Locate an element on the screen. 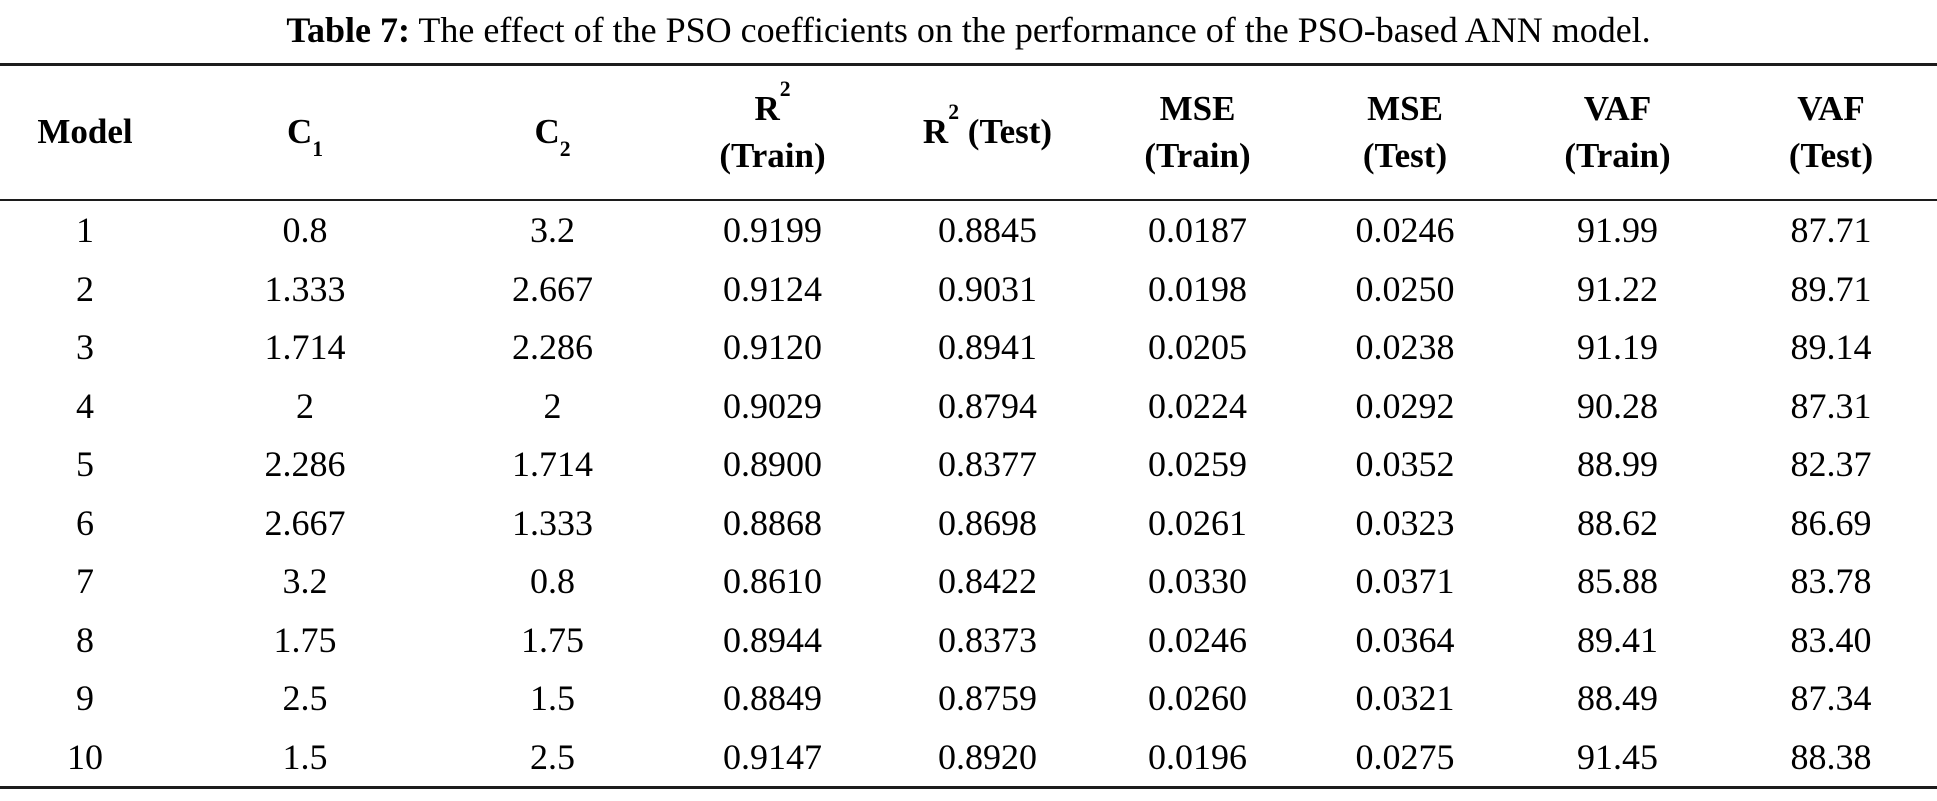 The height and width of the screenshot is (801, 1937). table-cell: 89.14 is located at coordinates (1831, 347).